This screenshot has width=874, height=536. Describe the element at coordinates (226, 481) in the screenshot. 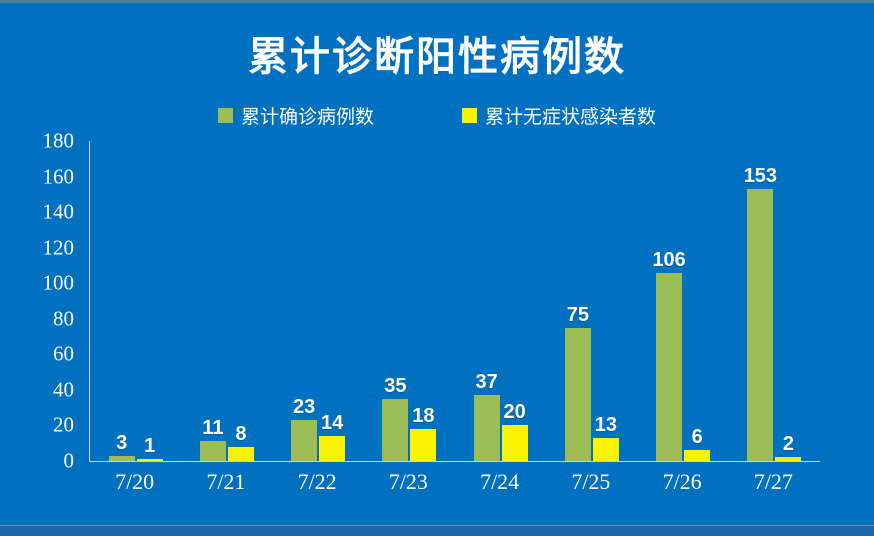

I see `x-tick-label: 7/21` at that location.